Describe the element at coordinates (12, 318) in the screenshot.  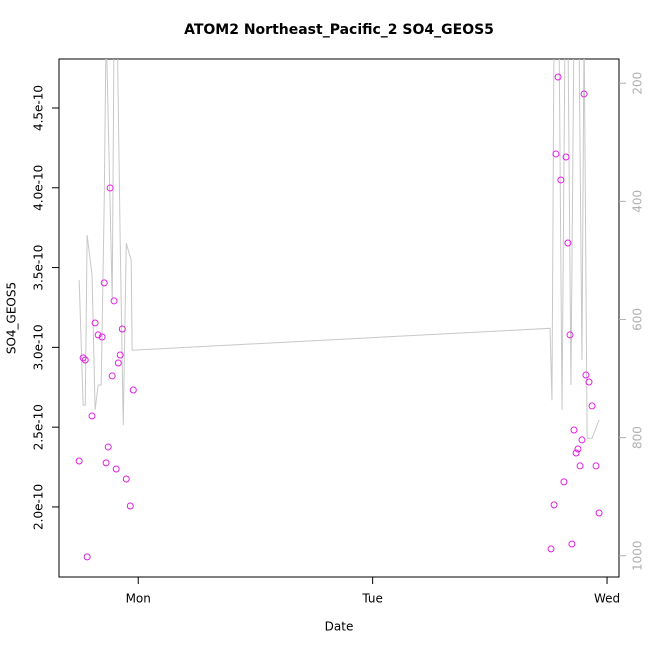
I see `y-axis-label: SO4_GEOS5` at that location.